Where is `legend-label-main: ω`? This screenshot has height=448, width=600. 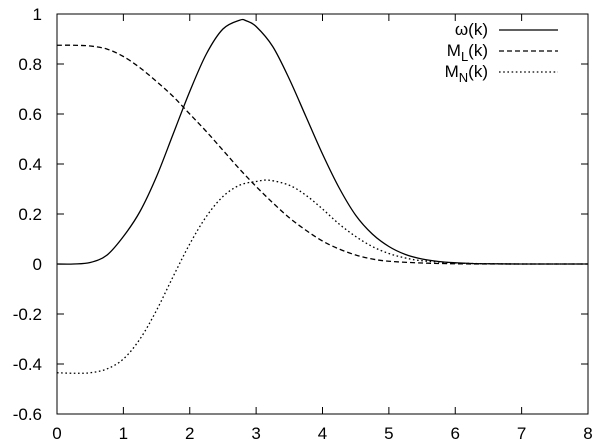
legend-label-main: ω is located at coordinates (461, 29).